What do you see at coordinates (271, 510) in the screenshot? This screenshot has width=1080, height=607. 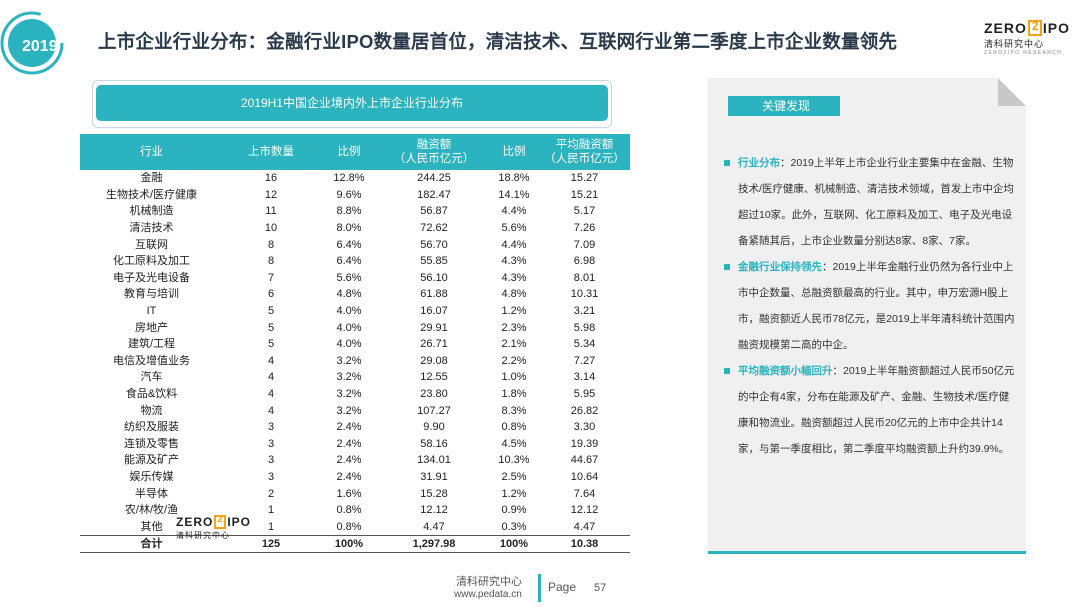 I see `table-cell: 1` at bounding box center [271, 510].